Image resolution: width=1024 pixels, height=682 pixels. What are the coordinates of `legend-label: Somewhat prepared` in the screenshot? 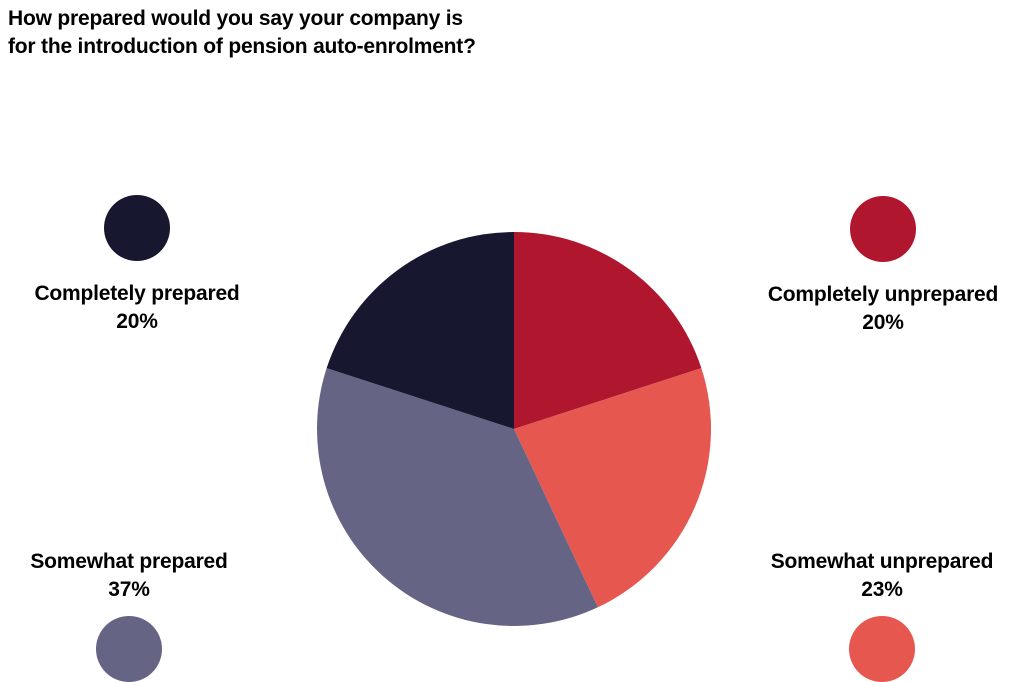 It's located at (129, 561).